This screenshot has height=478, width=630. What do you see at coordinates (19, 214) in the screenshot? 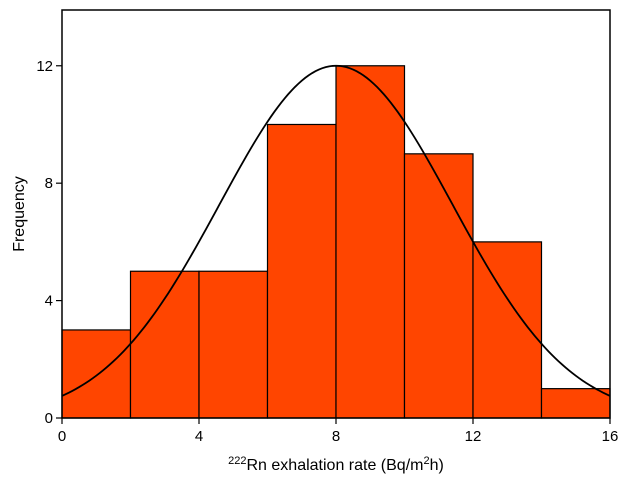
I see `y-axis-title: Frequency` at bounding box center [19, 214].